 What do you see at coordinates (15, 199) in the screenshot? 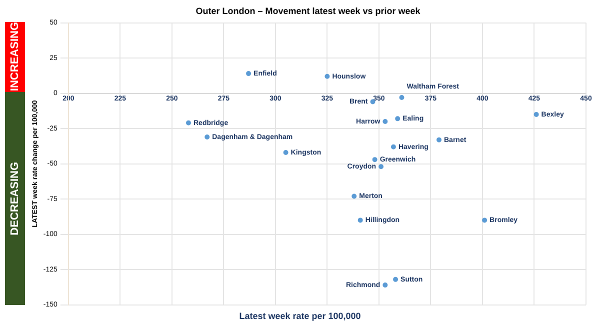
I see `text: DECREASING` at bounding box center [15, 199].